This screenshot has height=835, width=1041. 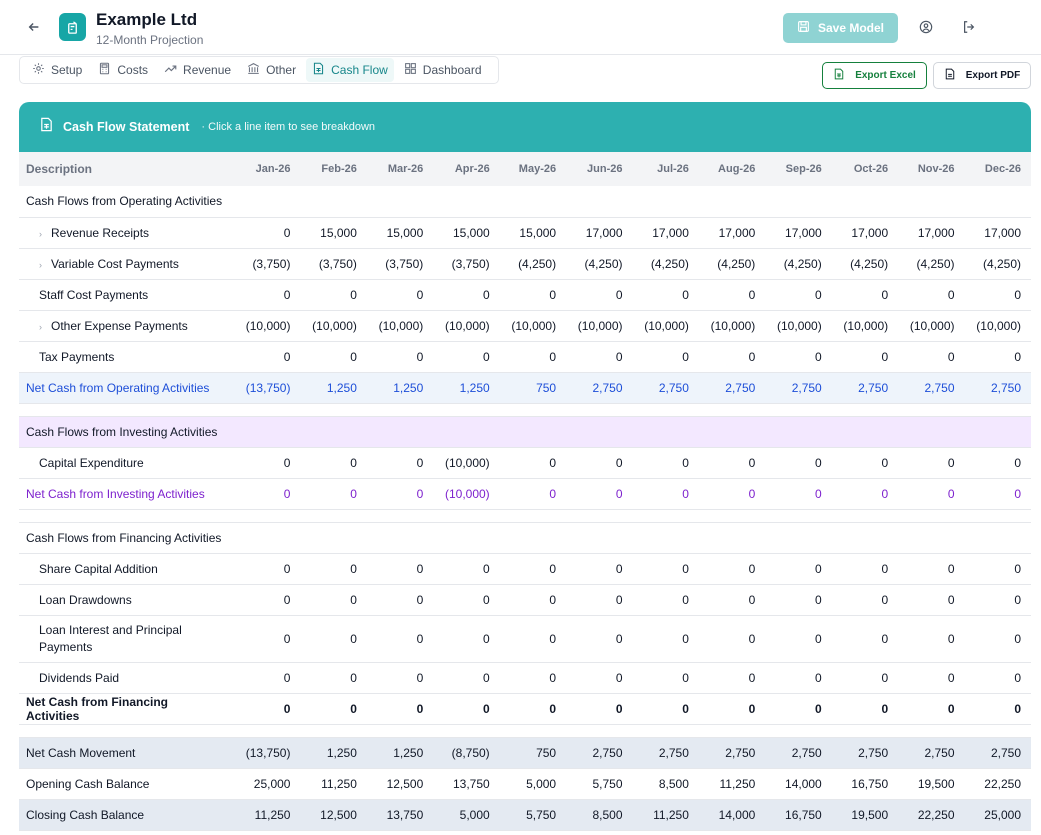 I want to click on net-operating-label: Net Cash from Operating Activities, so click(x=127, y=388).